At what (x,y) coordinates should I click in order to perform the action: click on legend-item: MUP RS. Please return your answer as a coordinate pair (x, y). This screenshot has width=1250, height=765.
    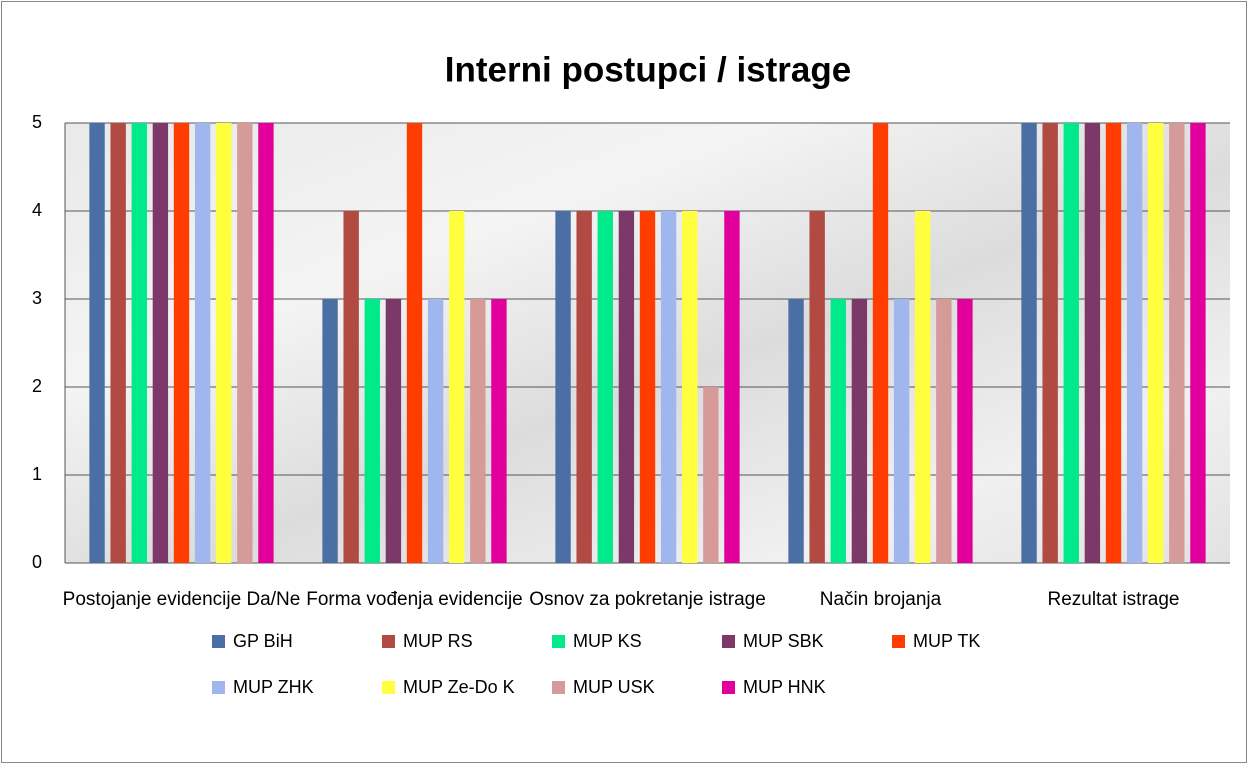
    Looking at the image, I should click on (467, 641).